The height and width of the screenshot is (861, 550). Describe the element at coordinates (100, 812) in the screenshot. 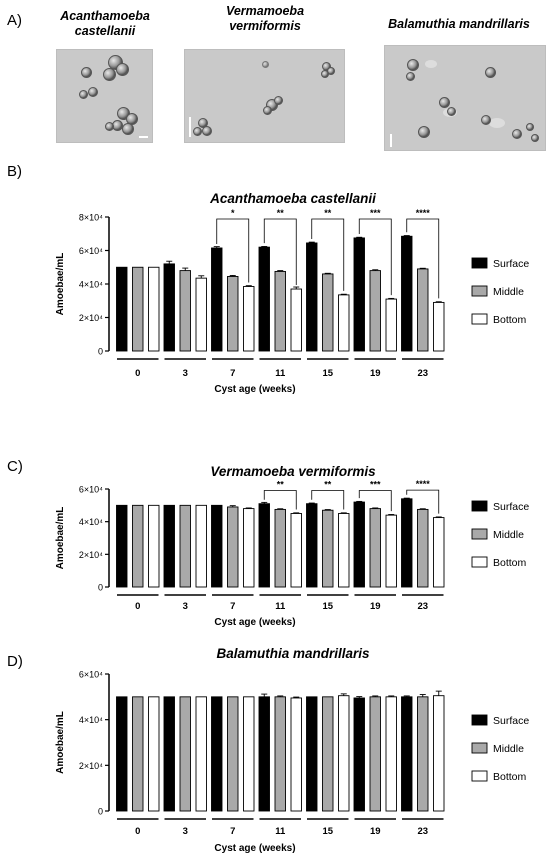

I see `y-tick-label: 0` at that location.